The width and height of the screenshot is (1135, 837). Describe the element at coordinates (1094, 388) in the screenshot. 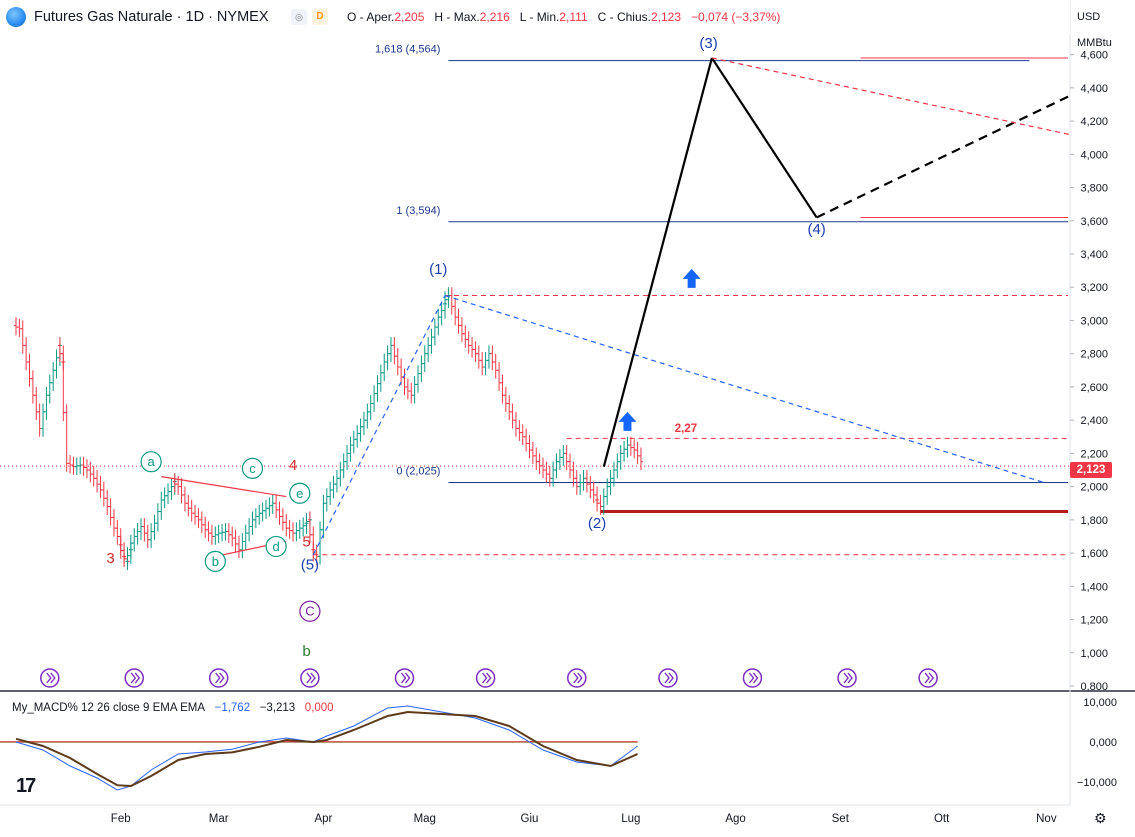

I see `price-tick-label: 2,600` at that location.